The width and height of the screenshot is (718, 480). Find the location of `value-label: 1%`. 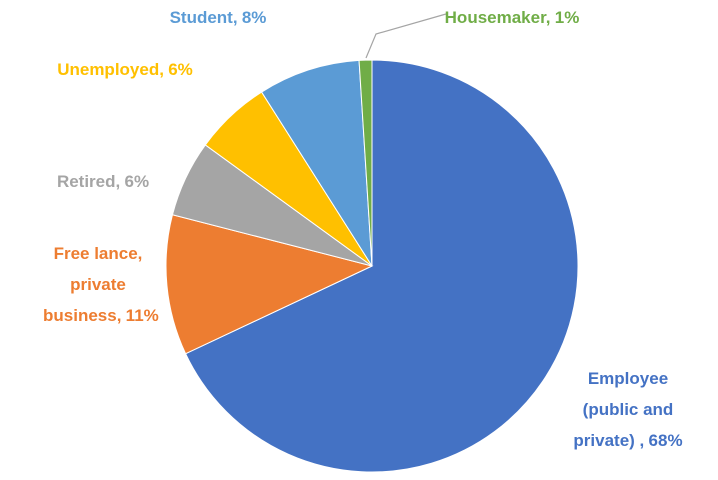

value-label: 1% is located at coordinates (567, 17).